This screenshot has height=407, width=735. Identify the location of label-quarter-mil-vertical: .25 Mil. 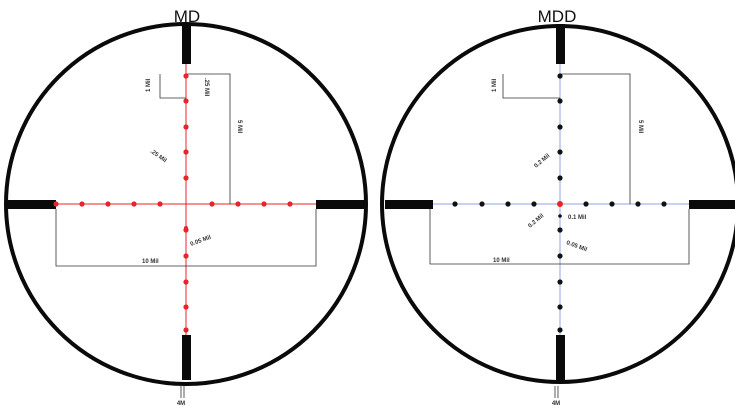
(206, 87).